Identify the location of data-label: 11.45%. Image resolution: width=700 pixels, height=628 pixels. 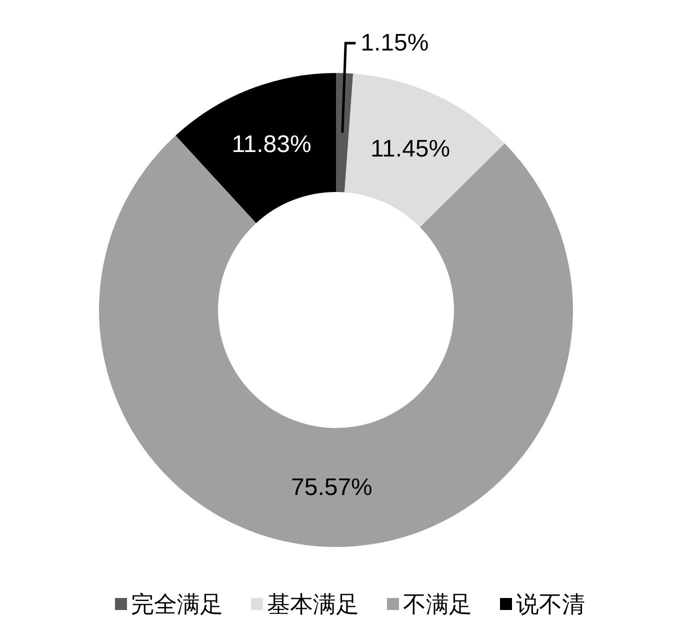
(410, 148).